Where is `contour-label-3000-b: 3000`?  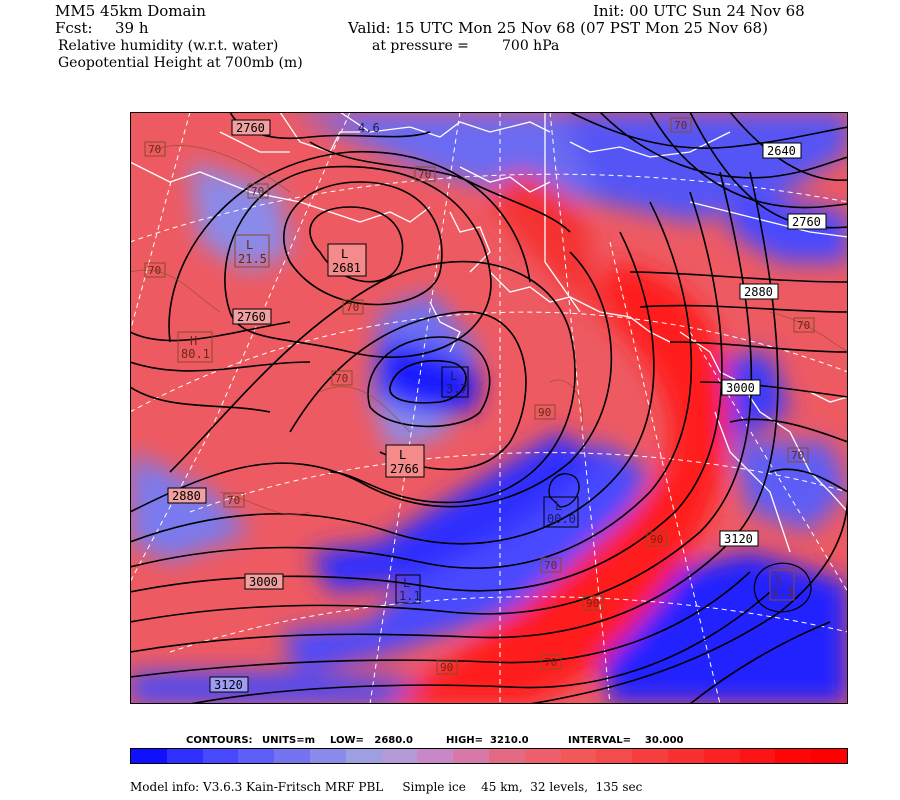 contour-label-3000-b: 3000 is located at coordinates (264, 581).